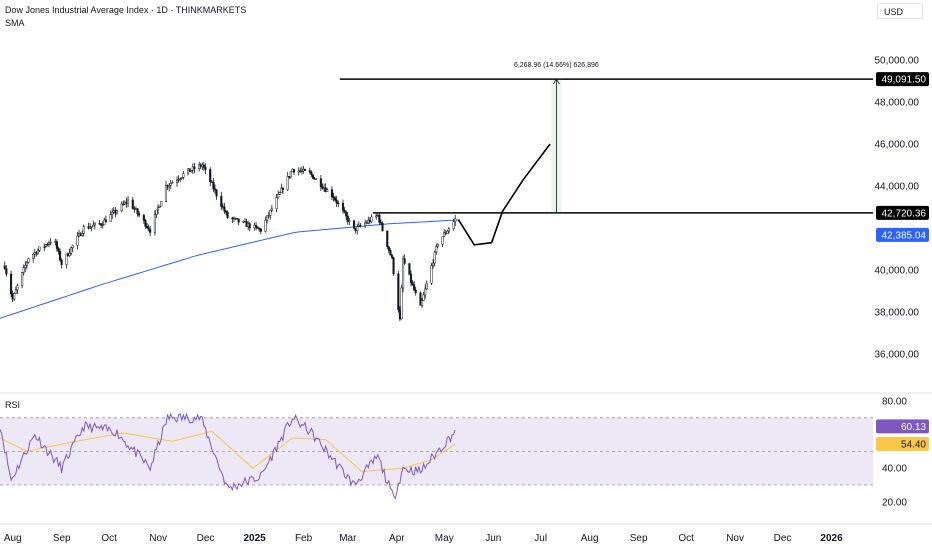 This screenshot has width=932, height=550. Describe the element at coordinates (504, 194) in the screenshot. I see `projection-path` at that location.